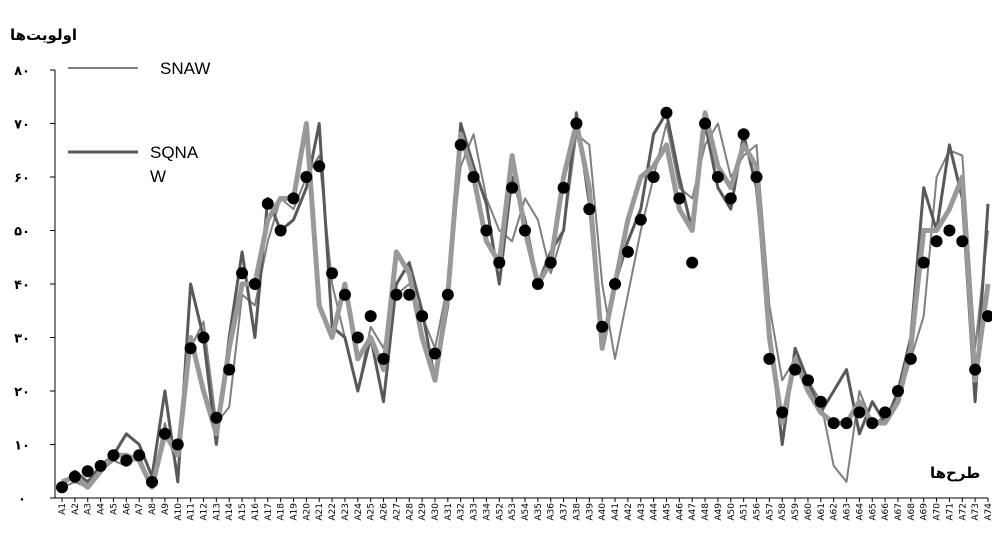 The image size is (992, 539). Describe the element at coordinates (176, 164) in the screenshot. I see `legend-label-sqnaw: SQNA W` at that location.